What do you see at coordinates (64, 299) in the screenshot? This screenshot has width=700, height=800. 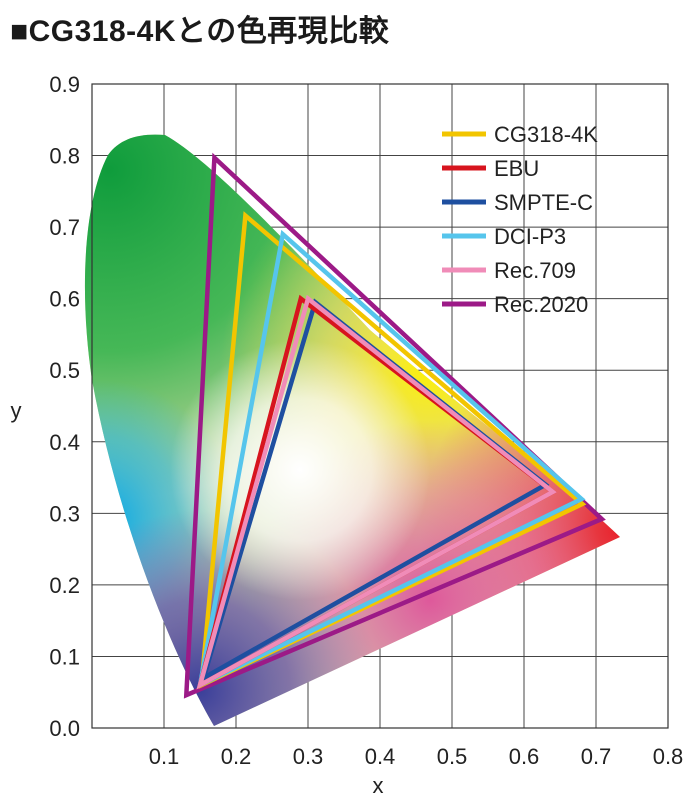 I see `y-tick-label: 0.6` at bounding box center [64, 299].